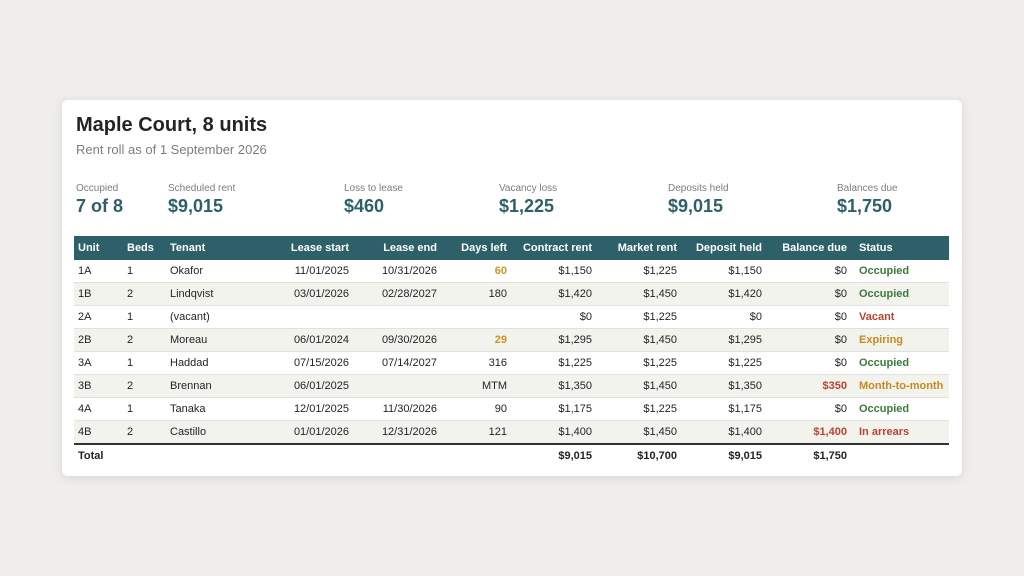 The height and width of the screenshot is (576, 1024). What do you see at coordinates (309, 363) in the screenshot?
I see `cell-lease-start: 07/15/2026` at bounding box center [309, 363].